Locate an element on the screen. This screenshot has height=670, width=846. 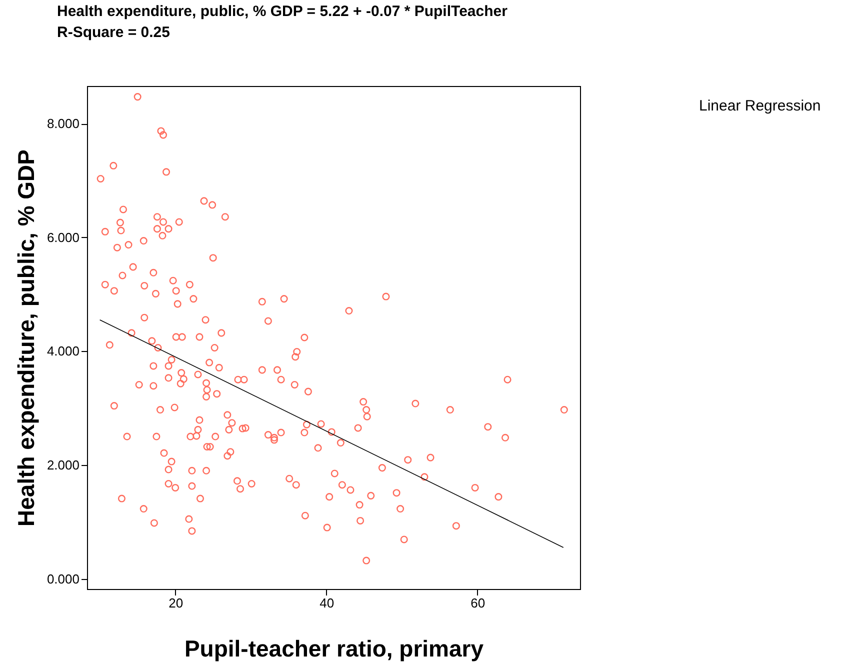
y-tick-label: 2.000 is located at coordinates (63, 464).